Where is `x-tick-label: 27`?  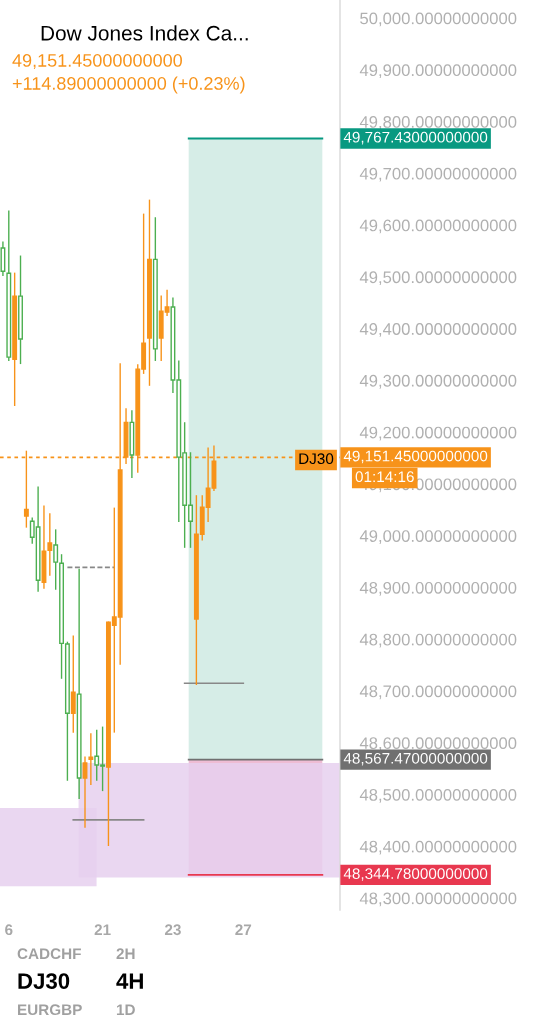
x-tick-label: 27 is located at coordinates (243, 929).